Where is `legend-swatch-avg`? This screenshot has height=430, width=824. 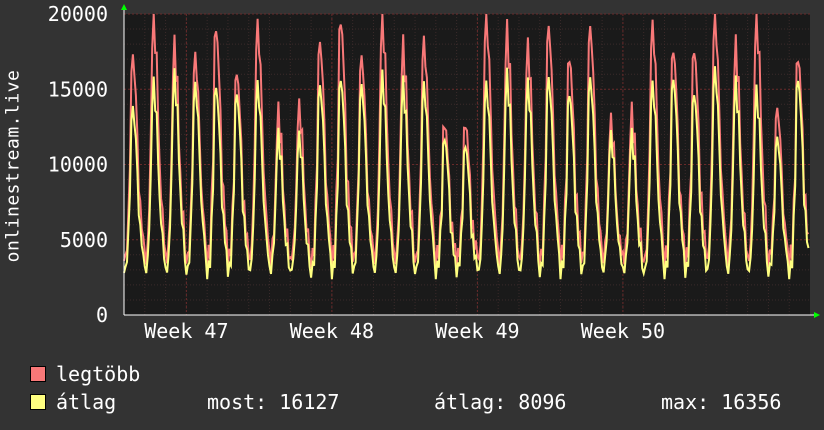
legend-swatch-avg is located at coordinates (38, 402).